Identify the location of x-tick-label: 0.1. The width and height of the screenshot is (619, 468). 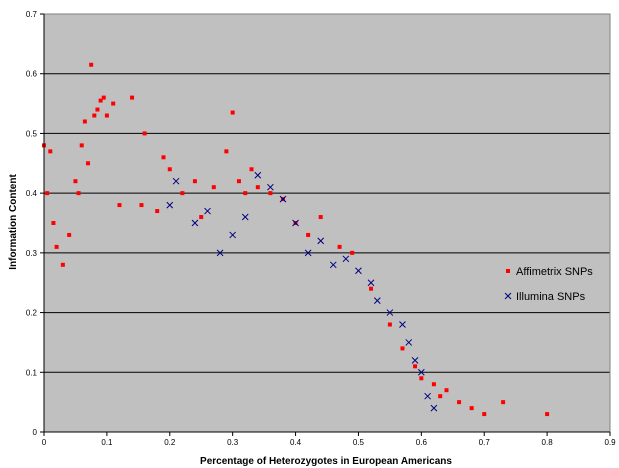
(107, 442).